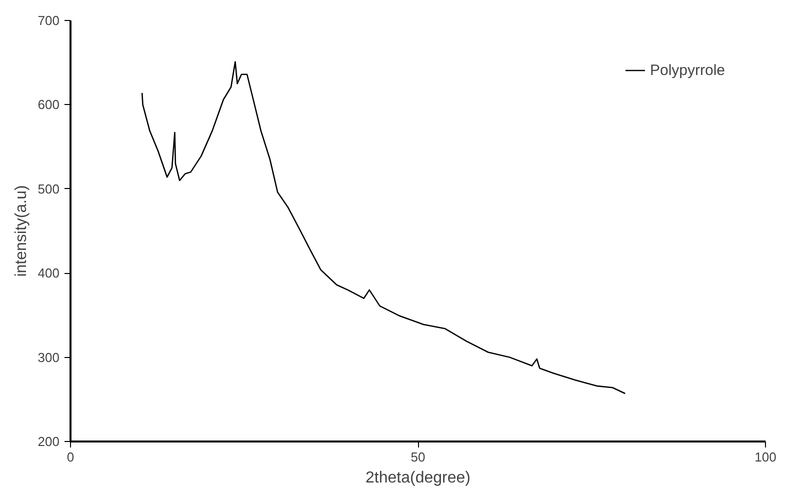 The width and height of the screenshot is (785, 501). Describe the element at coordinates (418, 478) in the screenshot. I see `x-axis-title: 2theta(degree)` at that location.